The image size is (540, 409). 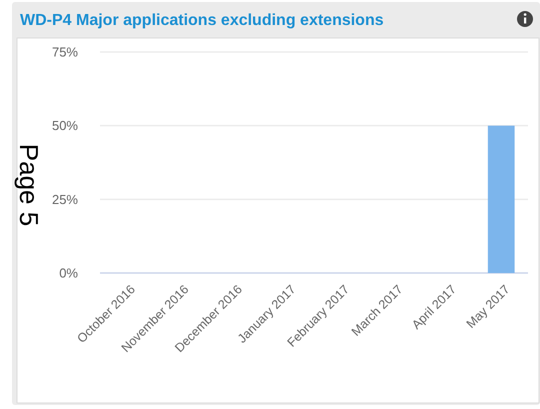 What do you see at coordinates (202, 20) in the screenshot?
I see `chart-title: WD-P4 Major applications excluding extensions` at bounding box center [202, 20].